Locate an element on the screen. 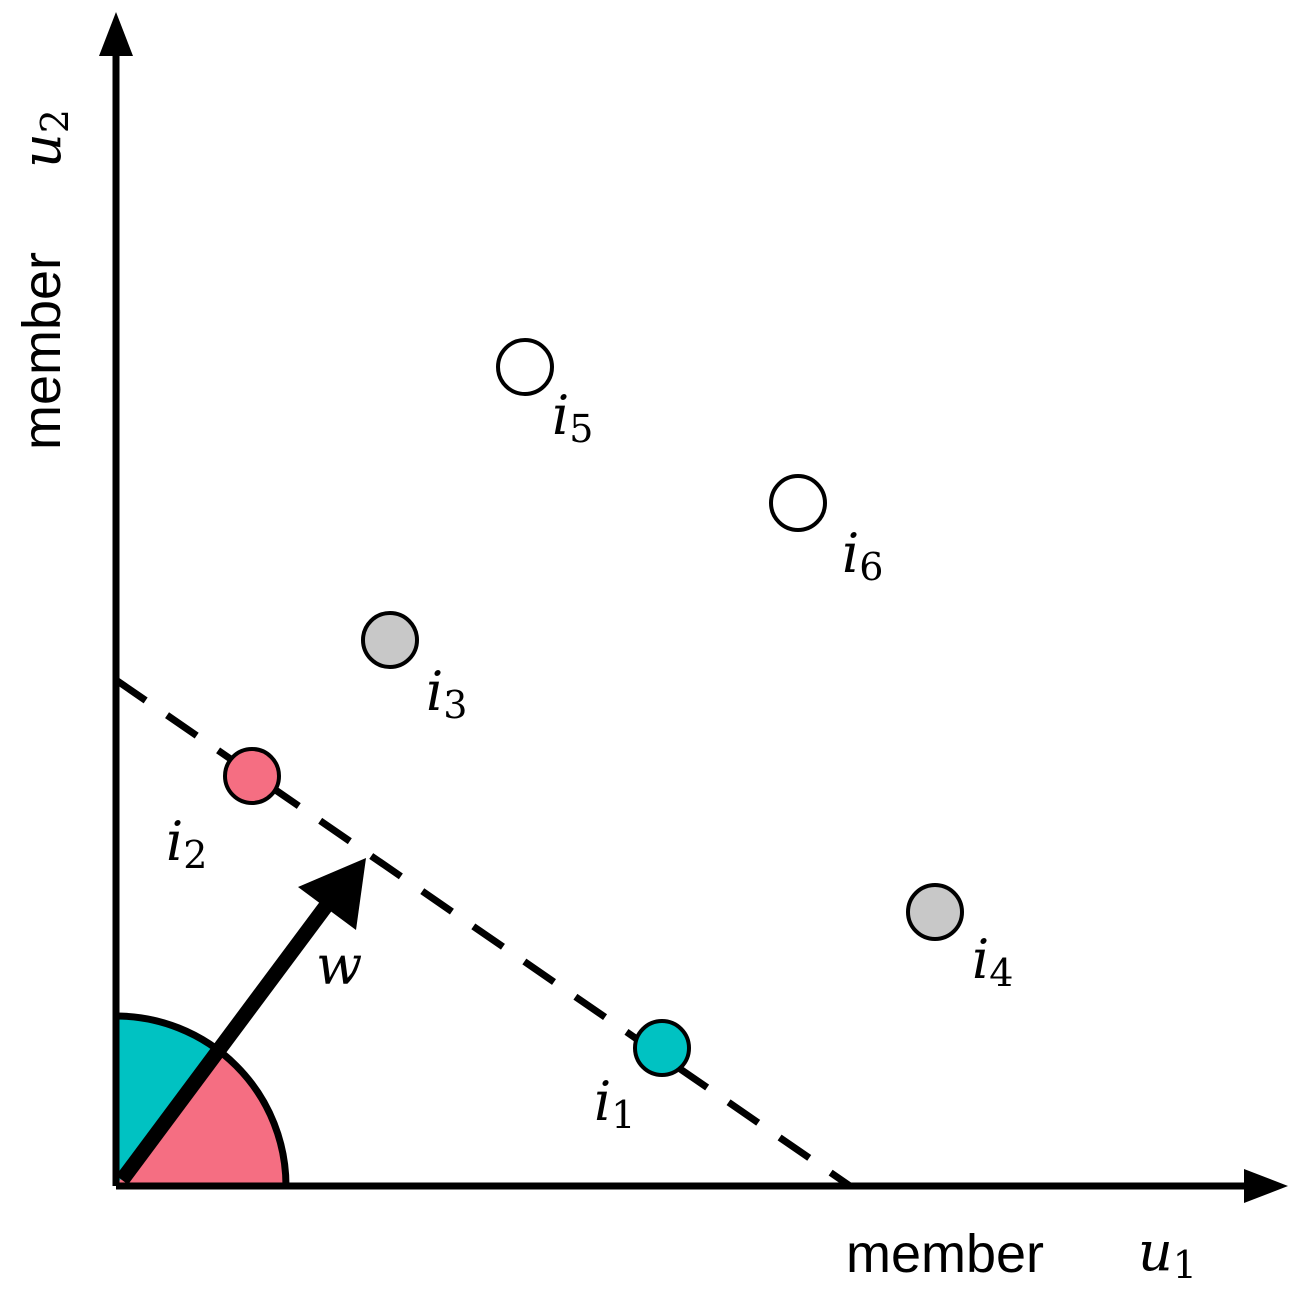  vector-arrowhead is located at coordinates (332, 894).